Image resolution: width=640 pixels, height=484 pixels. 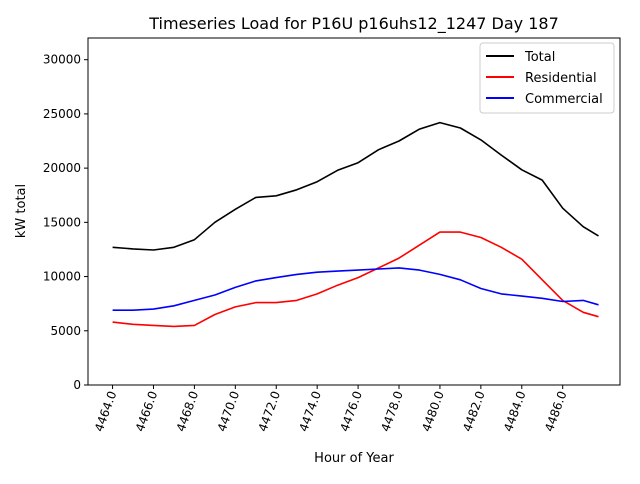 I want to click on y-axis: 0 5000 10000 15000 20000 25000 30000, so click(x=65, y=222).